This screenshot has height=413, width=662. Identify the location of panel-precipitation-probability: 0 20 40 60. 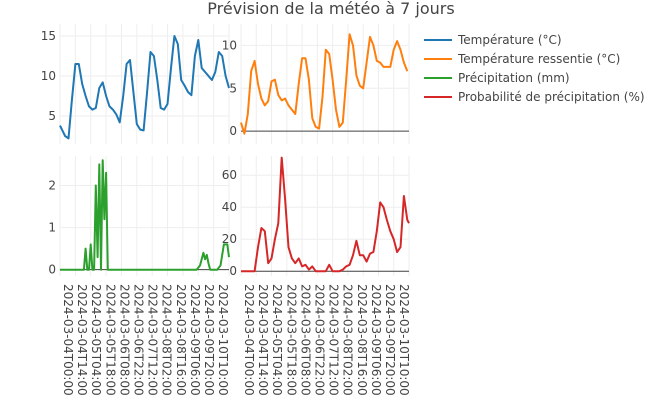
(316, 217).